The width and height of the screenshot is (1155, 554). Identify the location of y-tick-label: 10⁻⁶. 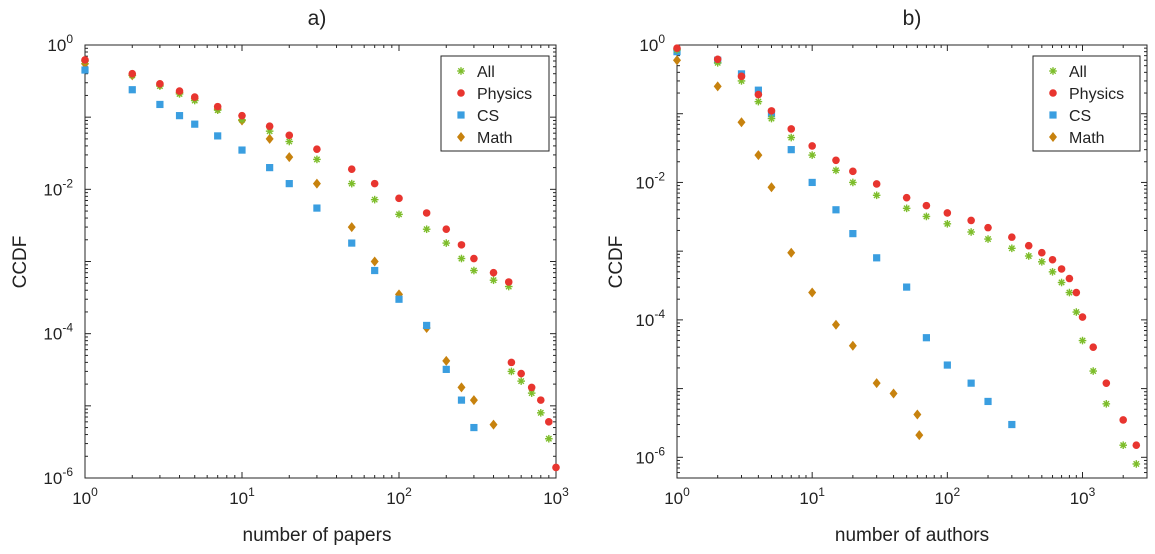
(650, 455).